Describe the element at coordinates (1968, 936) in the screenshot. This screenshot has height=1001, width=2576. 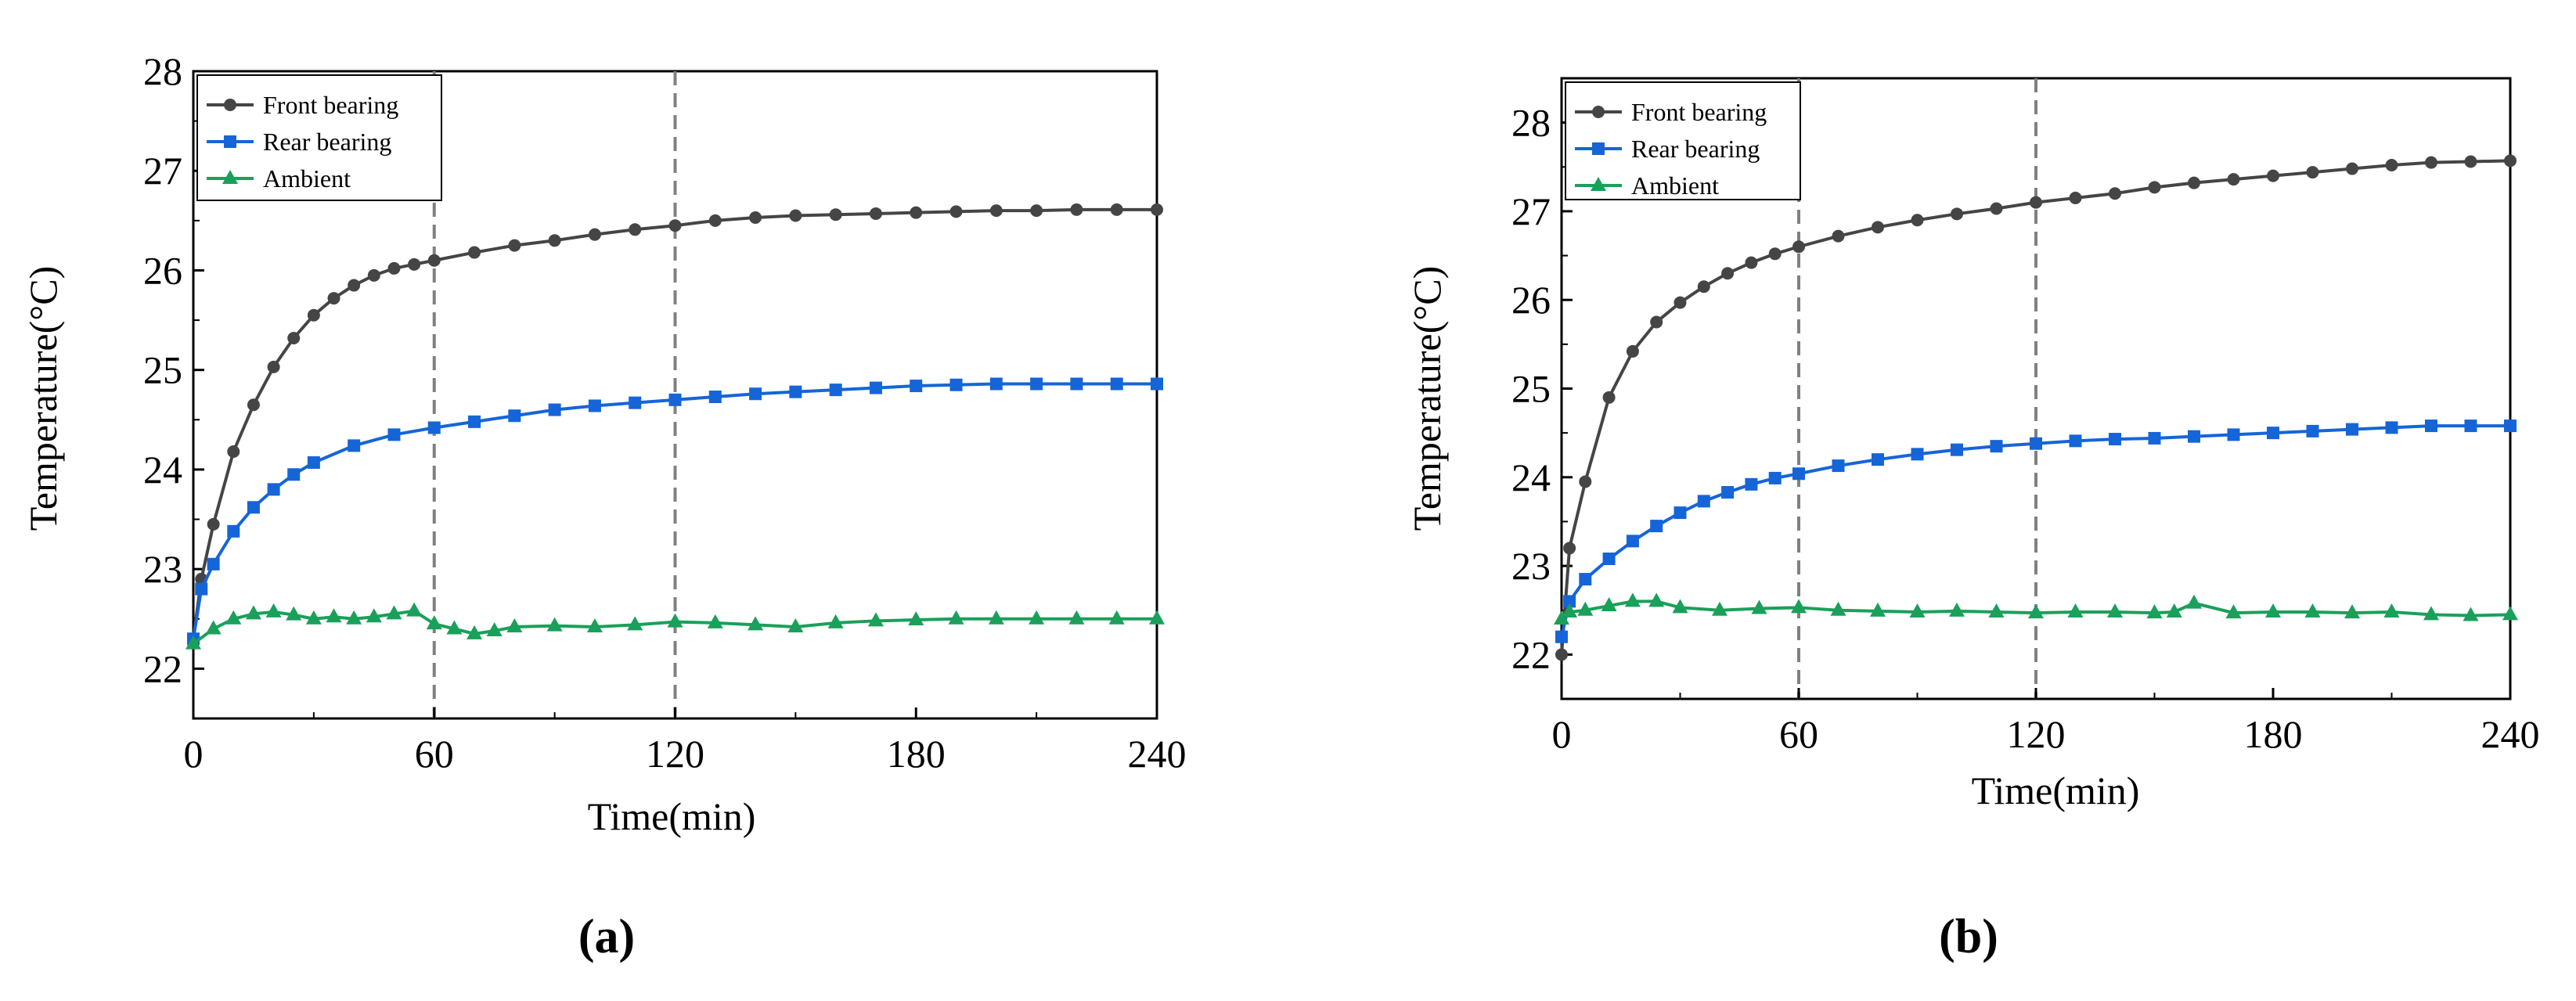
I see `panel-label: (b)` at that location.